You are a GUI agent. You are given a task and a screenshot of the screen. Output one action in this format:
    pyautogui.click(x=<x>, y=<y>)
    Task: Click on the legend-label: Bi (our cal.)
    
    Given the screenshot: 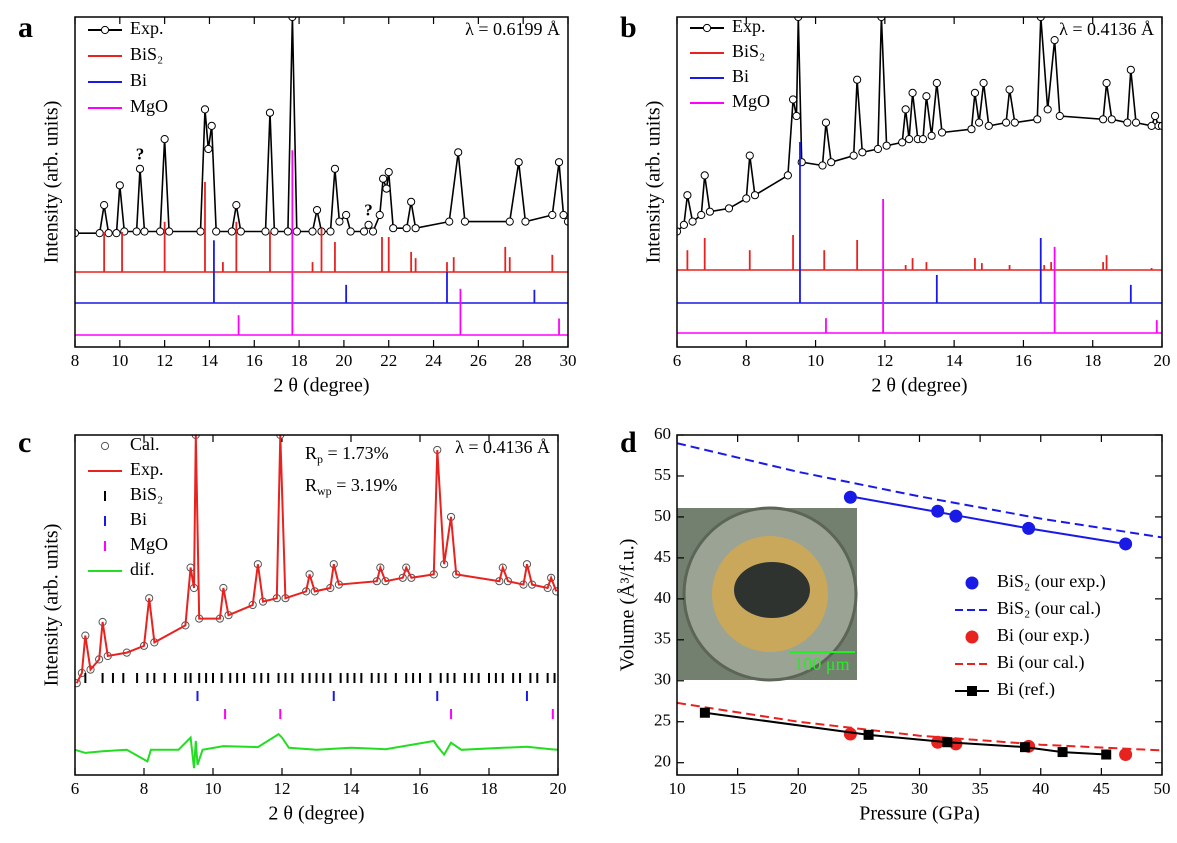 What is the action you would take?
    pyautogui.click(x=1040, y=662)
    